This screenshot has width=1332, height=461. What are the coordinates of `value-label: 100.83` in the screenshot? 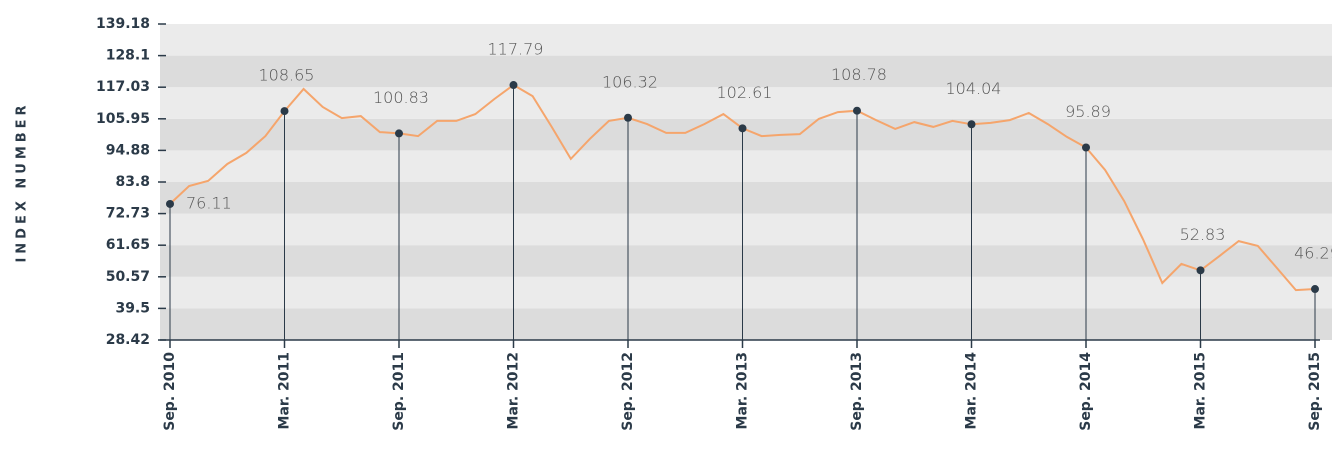 It's located at (401, 97).